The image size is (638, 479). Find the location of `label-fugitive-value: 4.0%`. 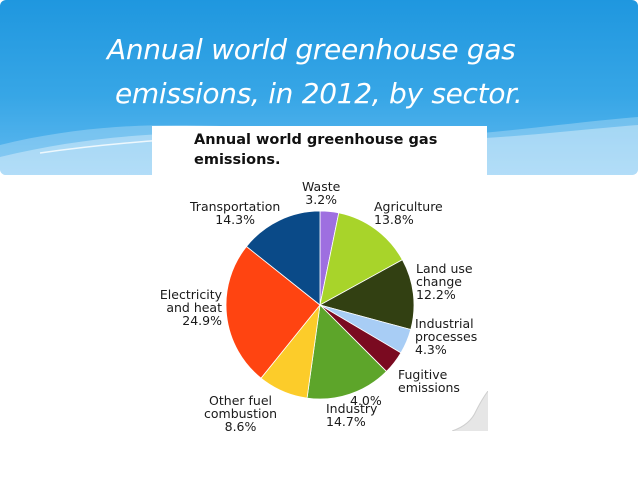

label-fugitive-value: 4.0% is located at coordinates (366, 400).